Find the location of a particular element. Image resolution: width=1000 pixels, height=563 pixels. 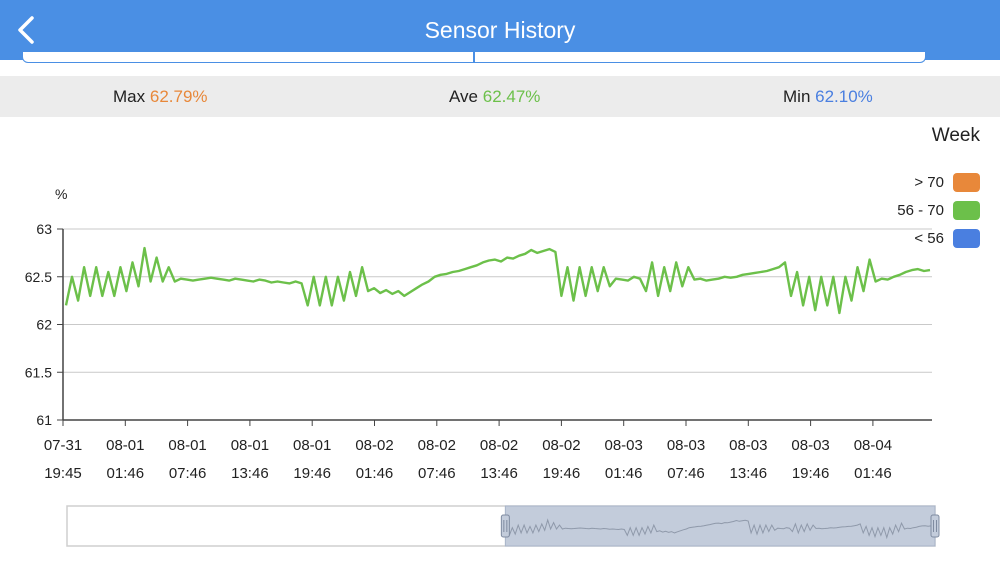

y-tick-label: 62.5 is located at coordinates (38, 277).